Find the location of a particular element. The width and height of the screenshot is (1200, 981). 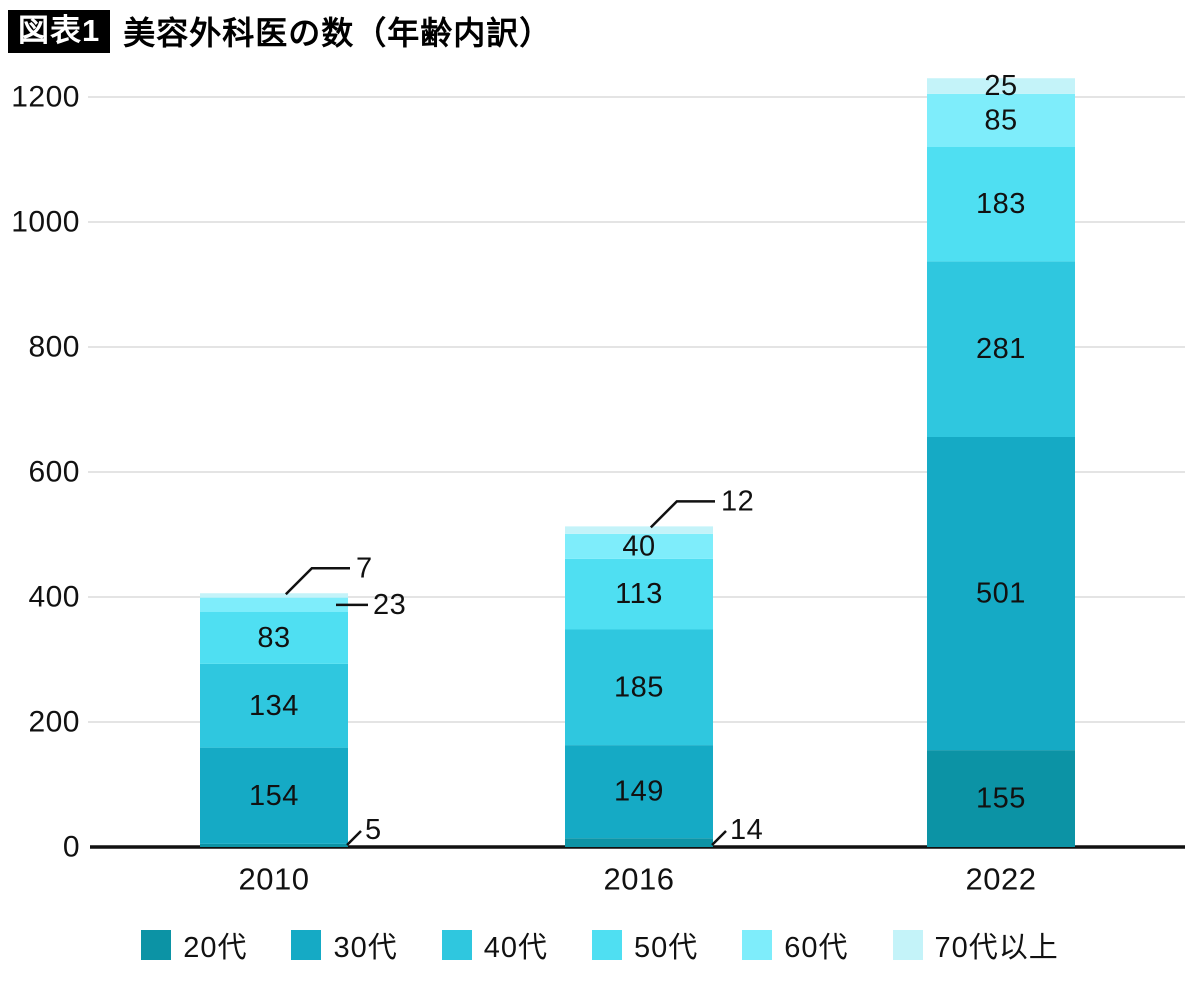

page-title: 美容外科医の数（年齢内訳） is located at coordinates (338, 33).